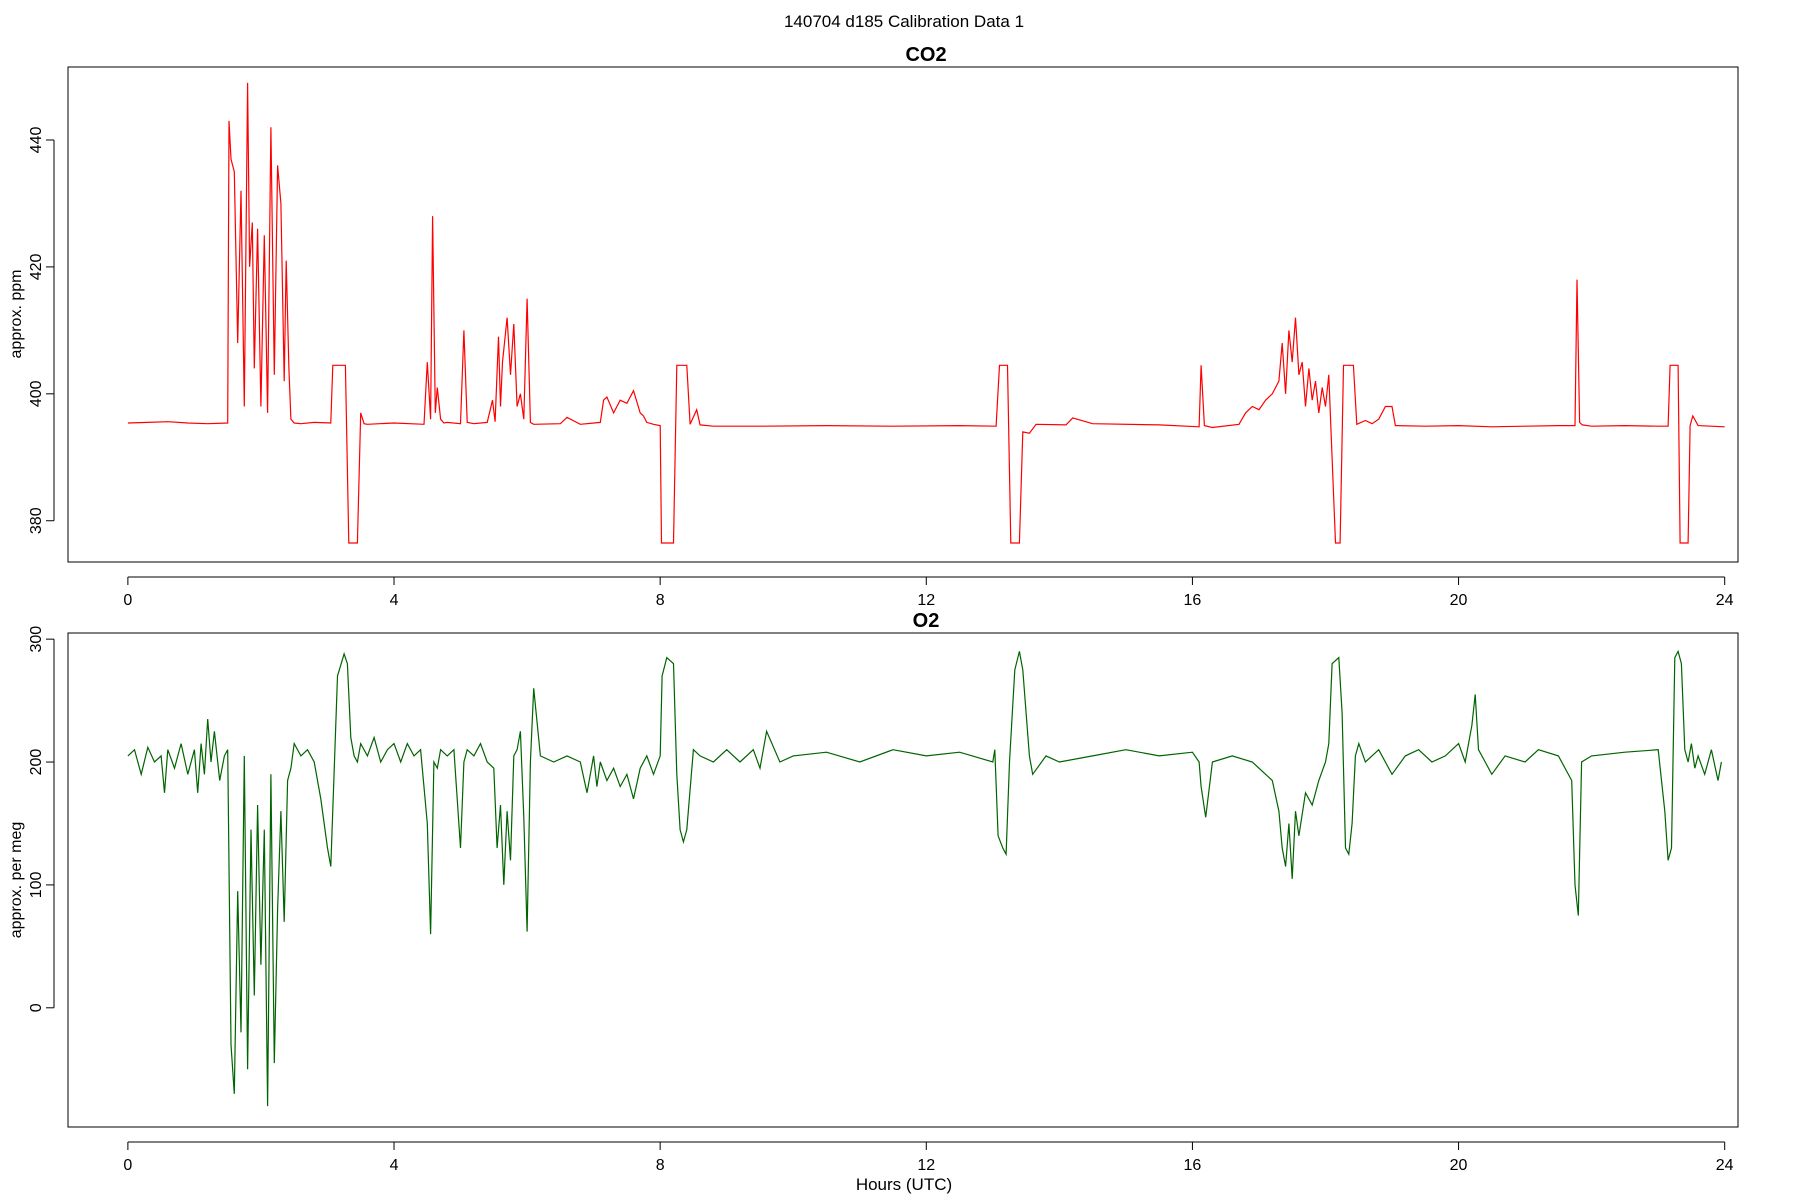 Image resolution: width=1800 pixels, height=1200 pixels. I want to click on o2-x-tick-label: 24, so click(1725, 1165).